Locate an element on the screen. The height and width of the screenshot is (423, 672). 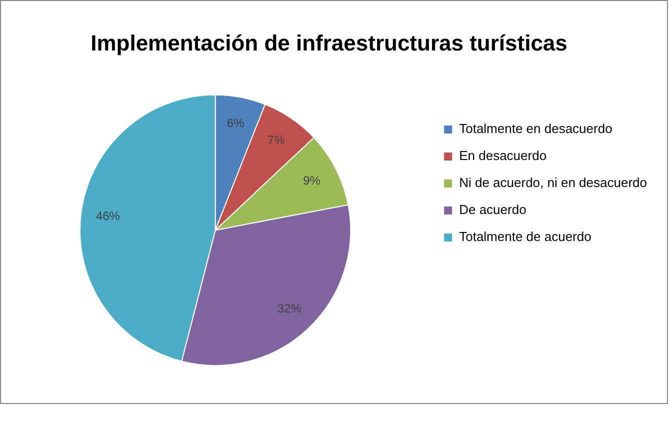
data-label: 9% is located at coordinates (312, 180).